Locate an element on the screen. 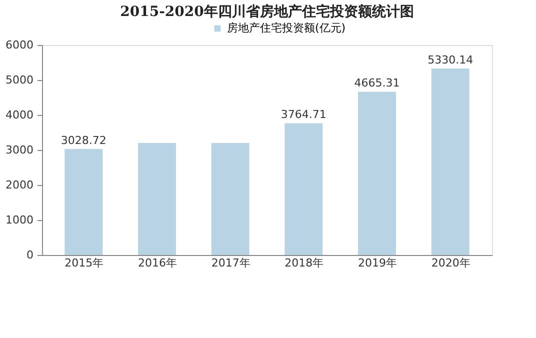 This screenshot has height=338, width=536. y-tick-label: 3000 is located at coordinates (20, 150).